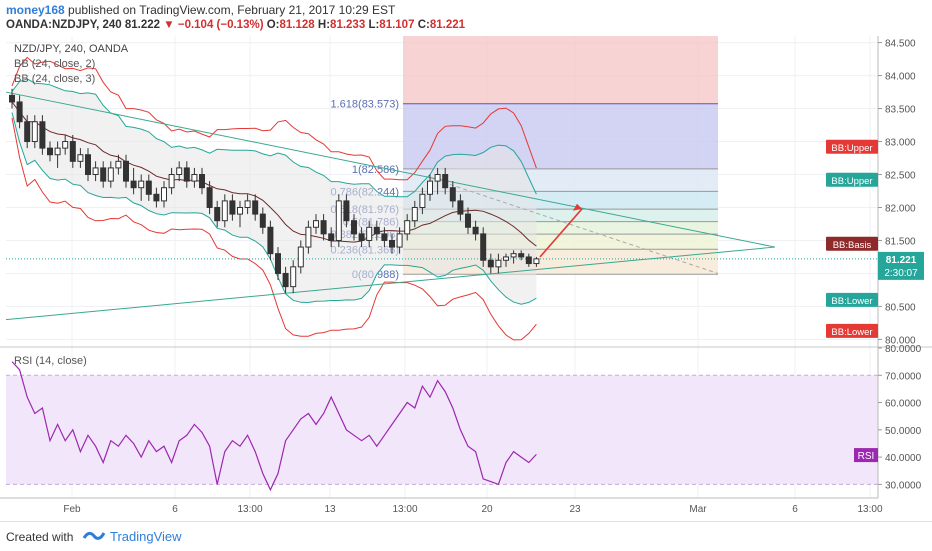 The height and width of the screenshot is (551, 932). Describe the element at coordinates (575, 509) in the screenshot. I see `time-tick-label: 23` at that location.